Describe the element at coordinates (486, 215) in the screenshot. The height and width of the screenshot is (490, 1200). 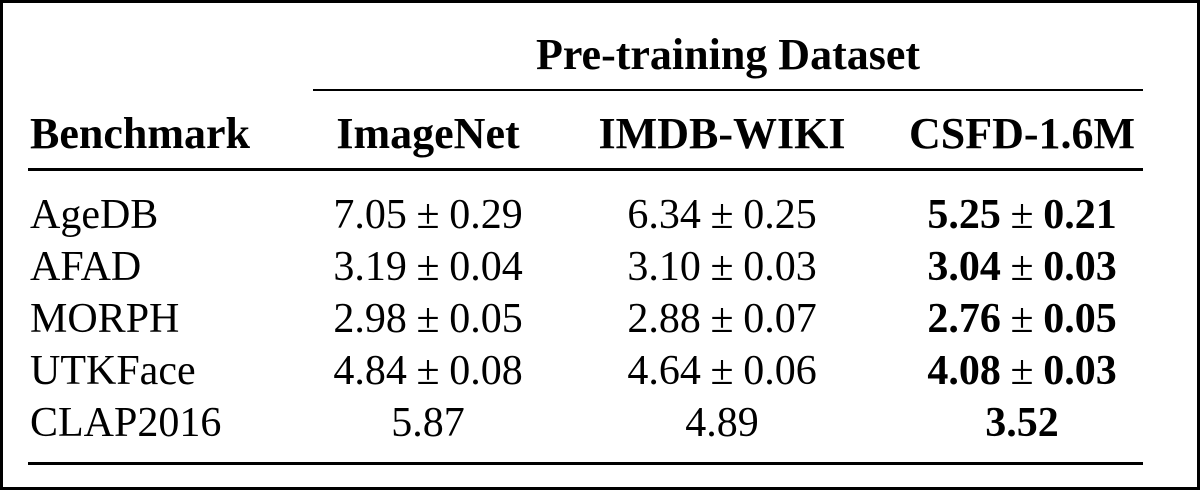
I see `std-value: 0.29` at that location.